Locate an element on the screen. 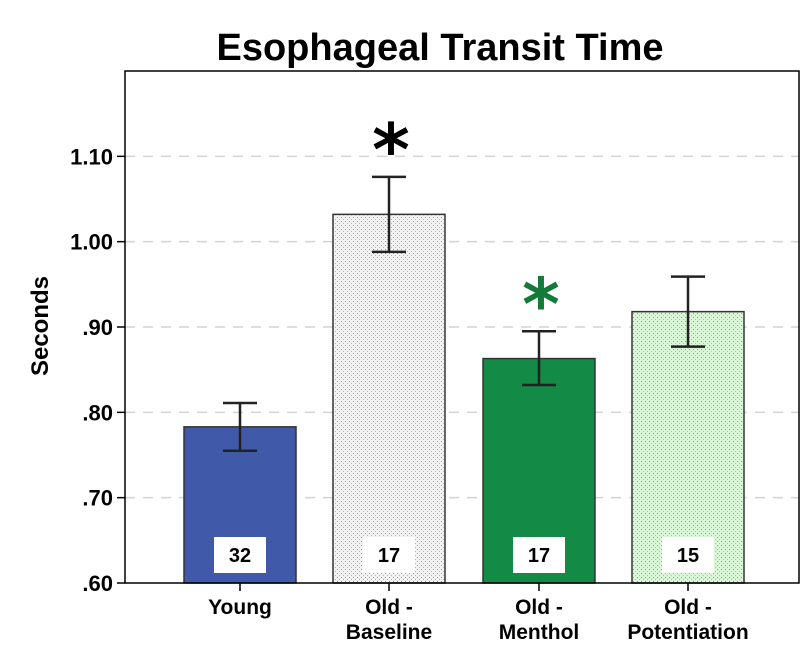 The height and width of the screenshot is (670, 807). significance-markers: ** is located at coordinates (466, 227).